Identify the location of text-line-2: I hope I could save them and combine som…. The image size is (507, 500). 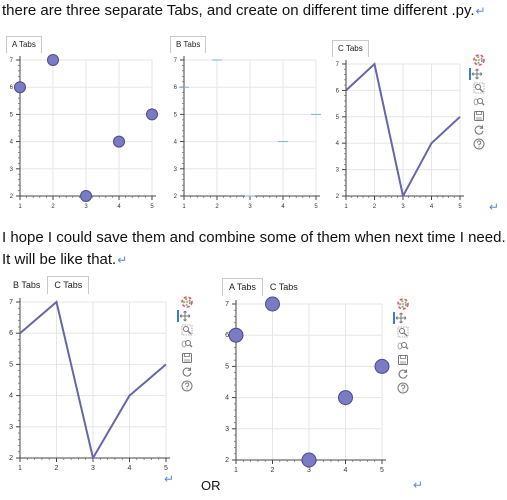
(254, 237).